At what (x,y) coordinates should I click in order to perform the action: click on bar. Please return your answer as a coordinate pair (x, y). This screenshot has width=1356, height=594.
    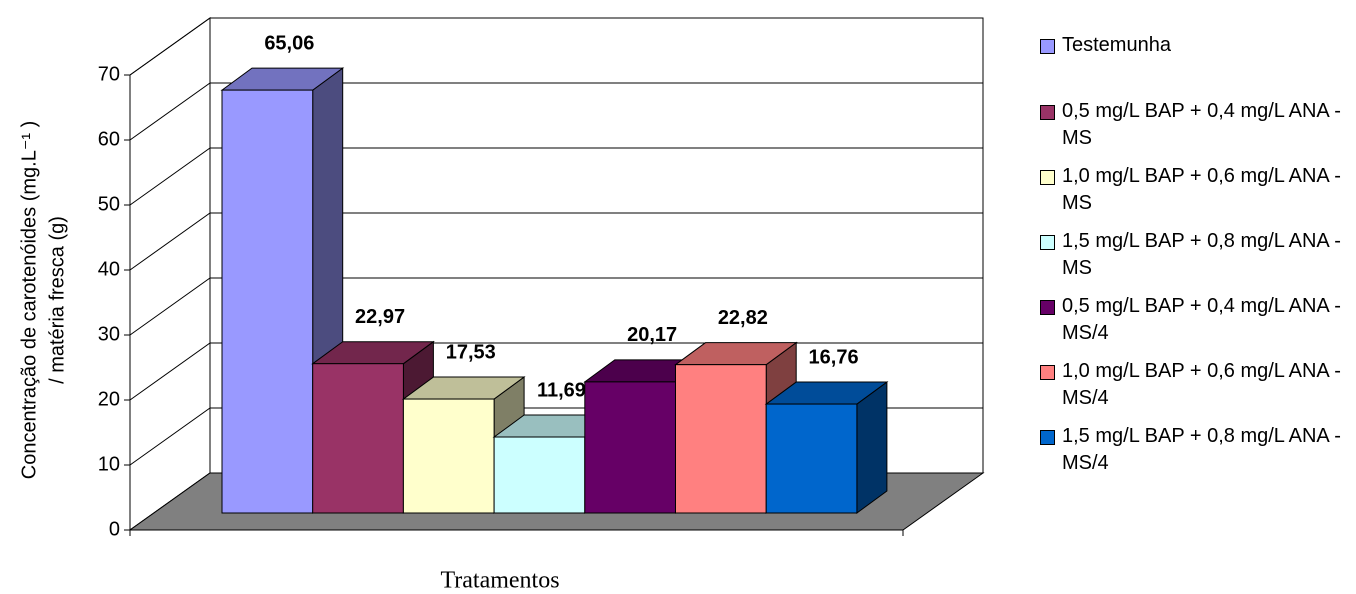
    Looking at the image, I should click on (826, 447).